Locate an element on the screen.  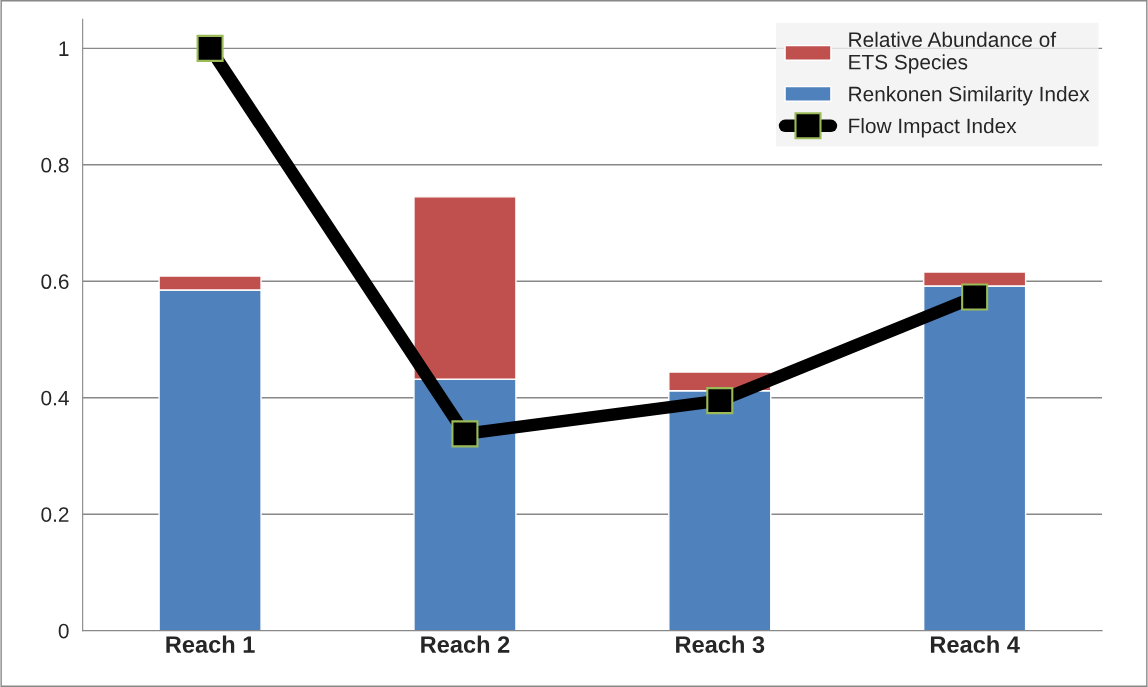
x-tick-label: Reach 1 is located at coordinates (210, 644).